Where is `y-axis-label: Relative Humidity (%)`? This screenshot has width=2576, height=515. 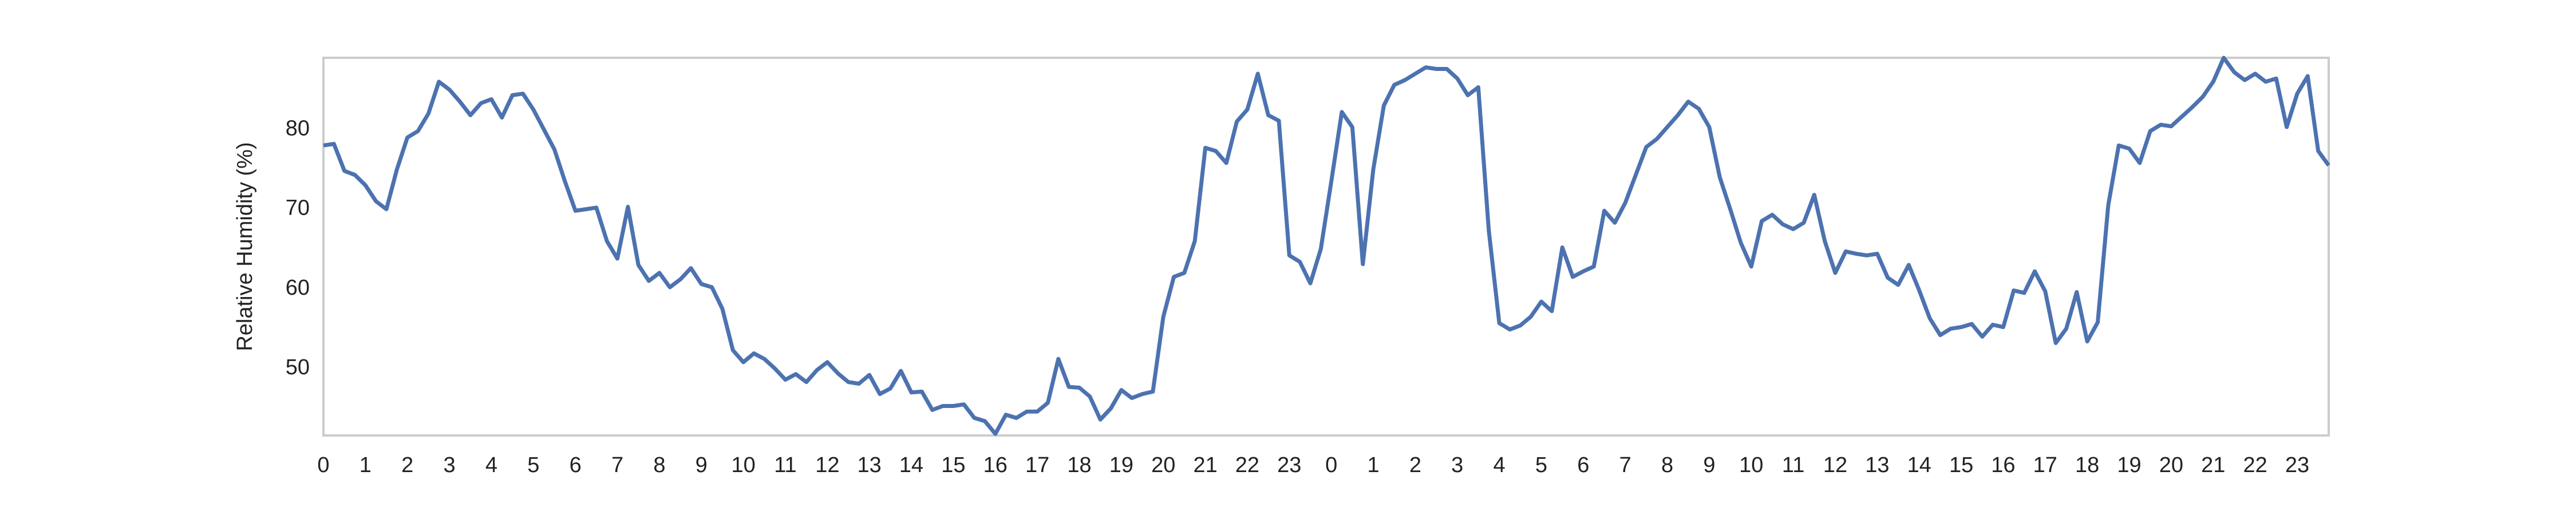 y-axis-label: Relative Humidity (%) is located at coordinates (245, 246).